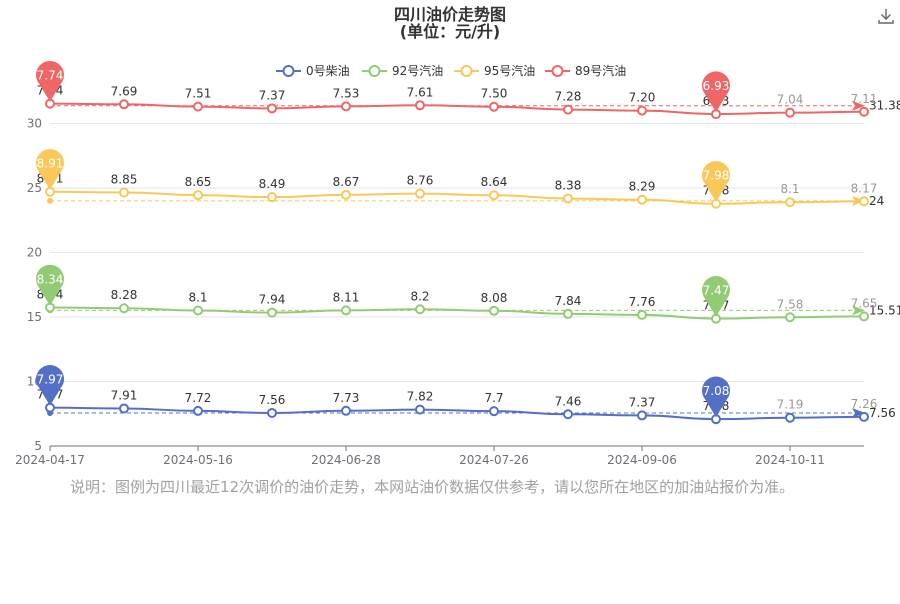 The height and width of the screenshot is (604, 900). Describe the element at coordinates (346, 460) in the screenshot. I see `x-tick-label: 2024-06-28` at that location.